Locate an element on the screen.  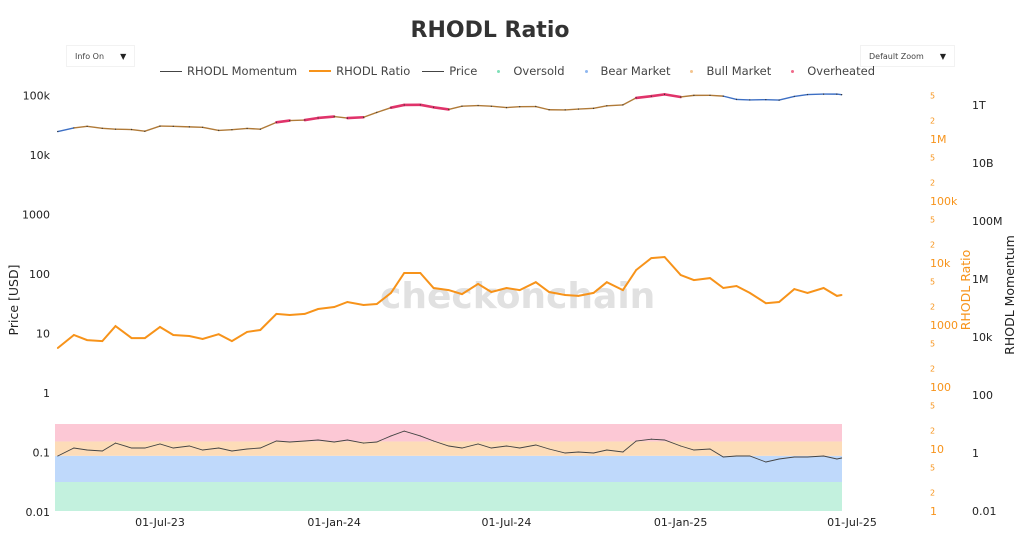
legend-label: Bull Market is located at coordinates (739, 71).